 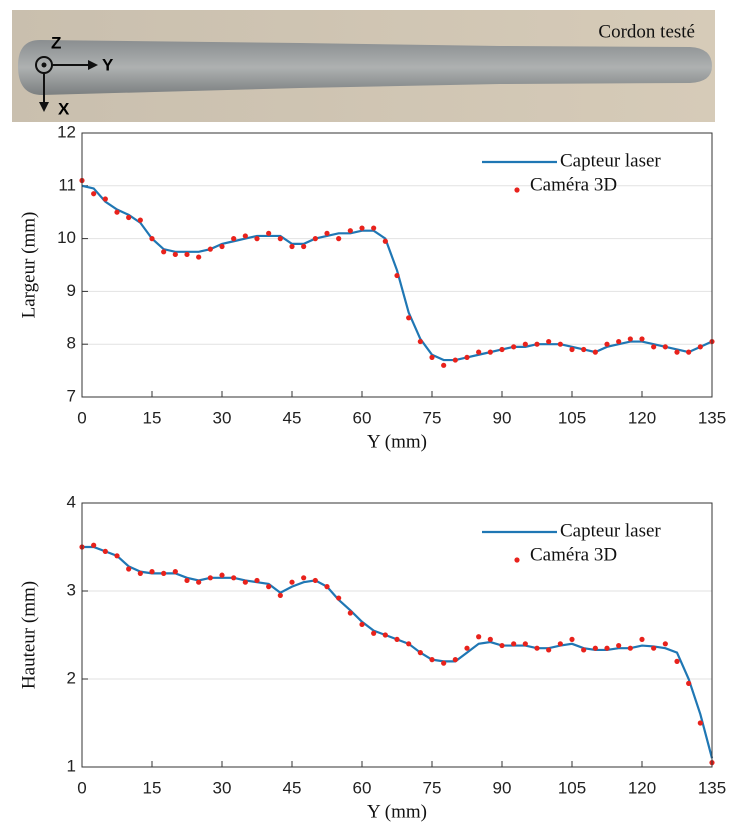 What do you see at coordinates (64, 108) in the screenshot?
I see `axis-x-label: X` at bounding box center [64, 108].